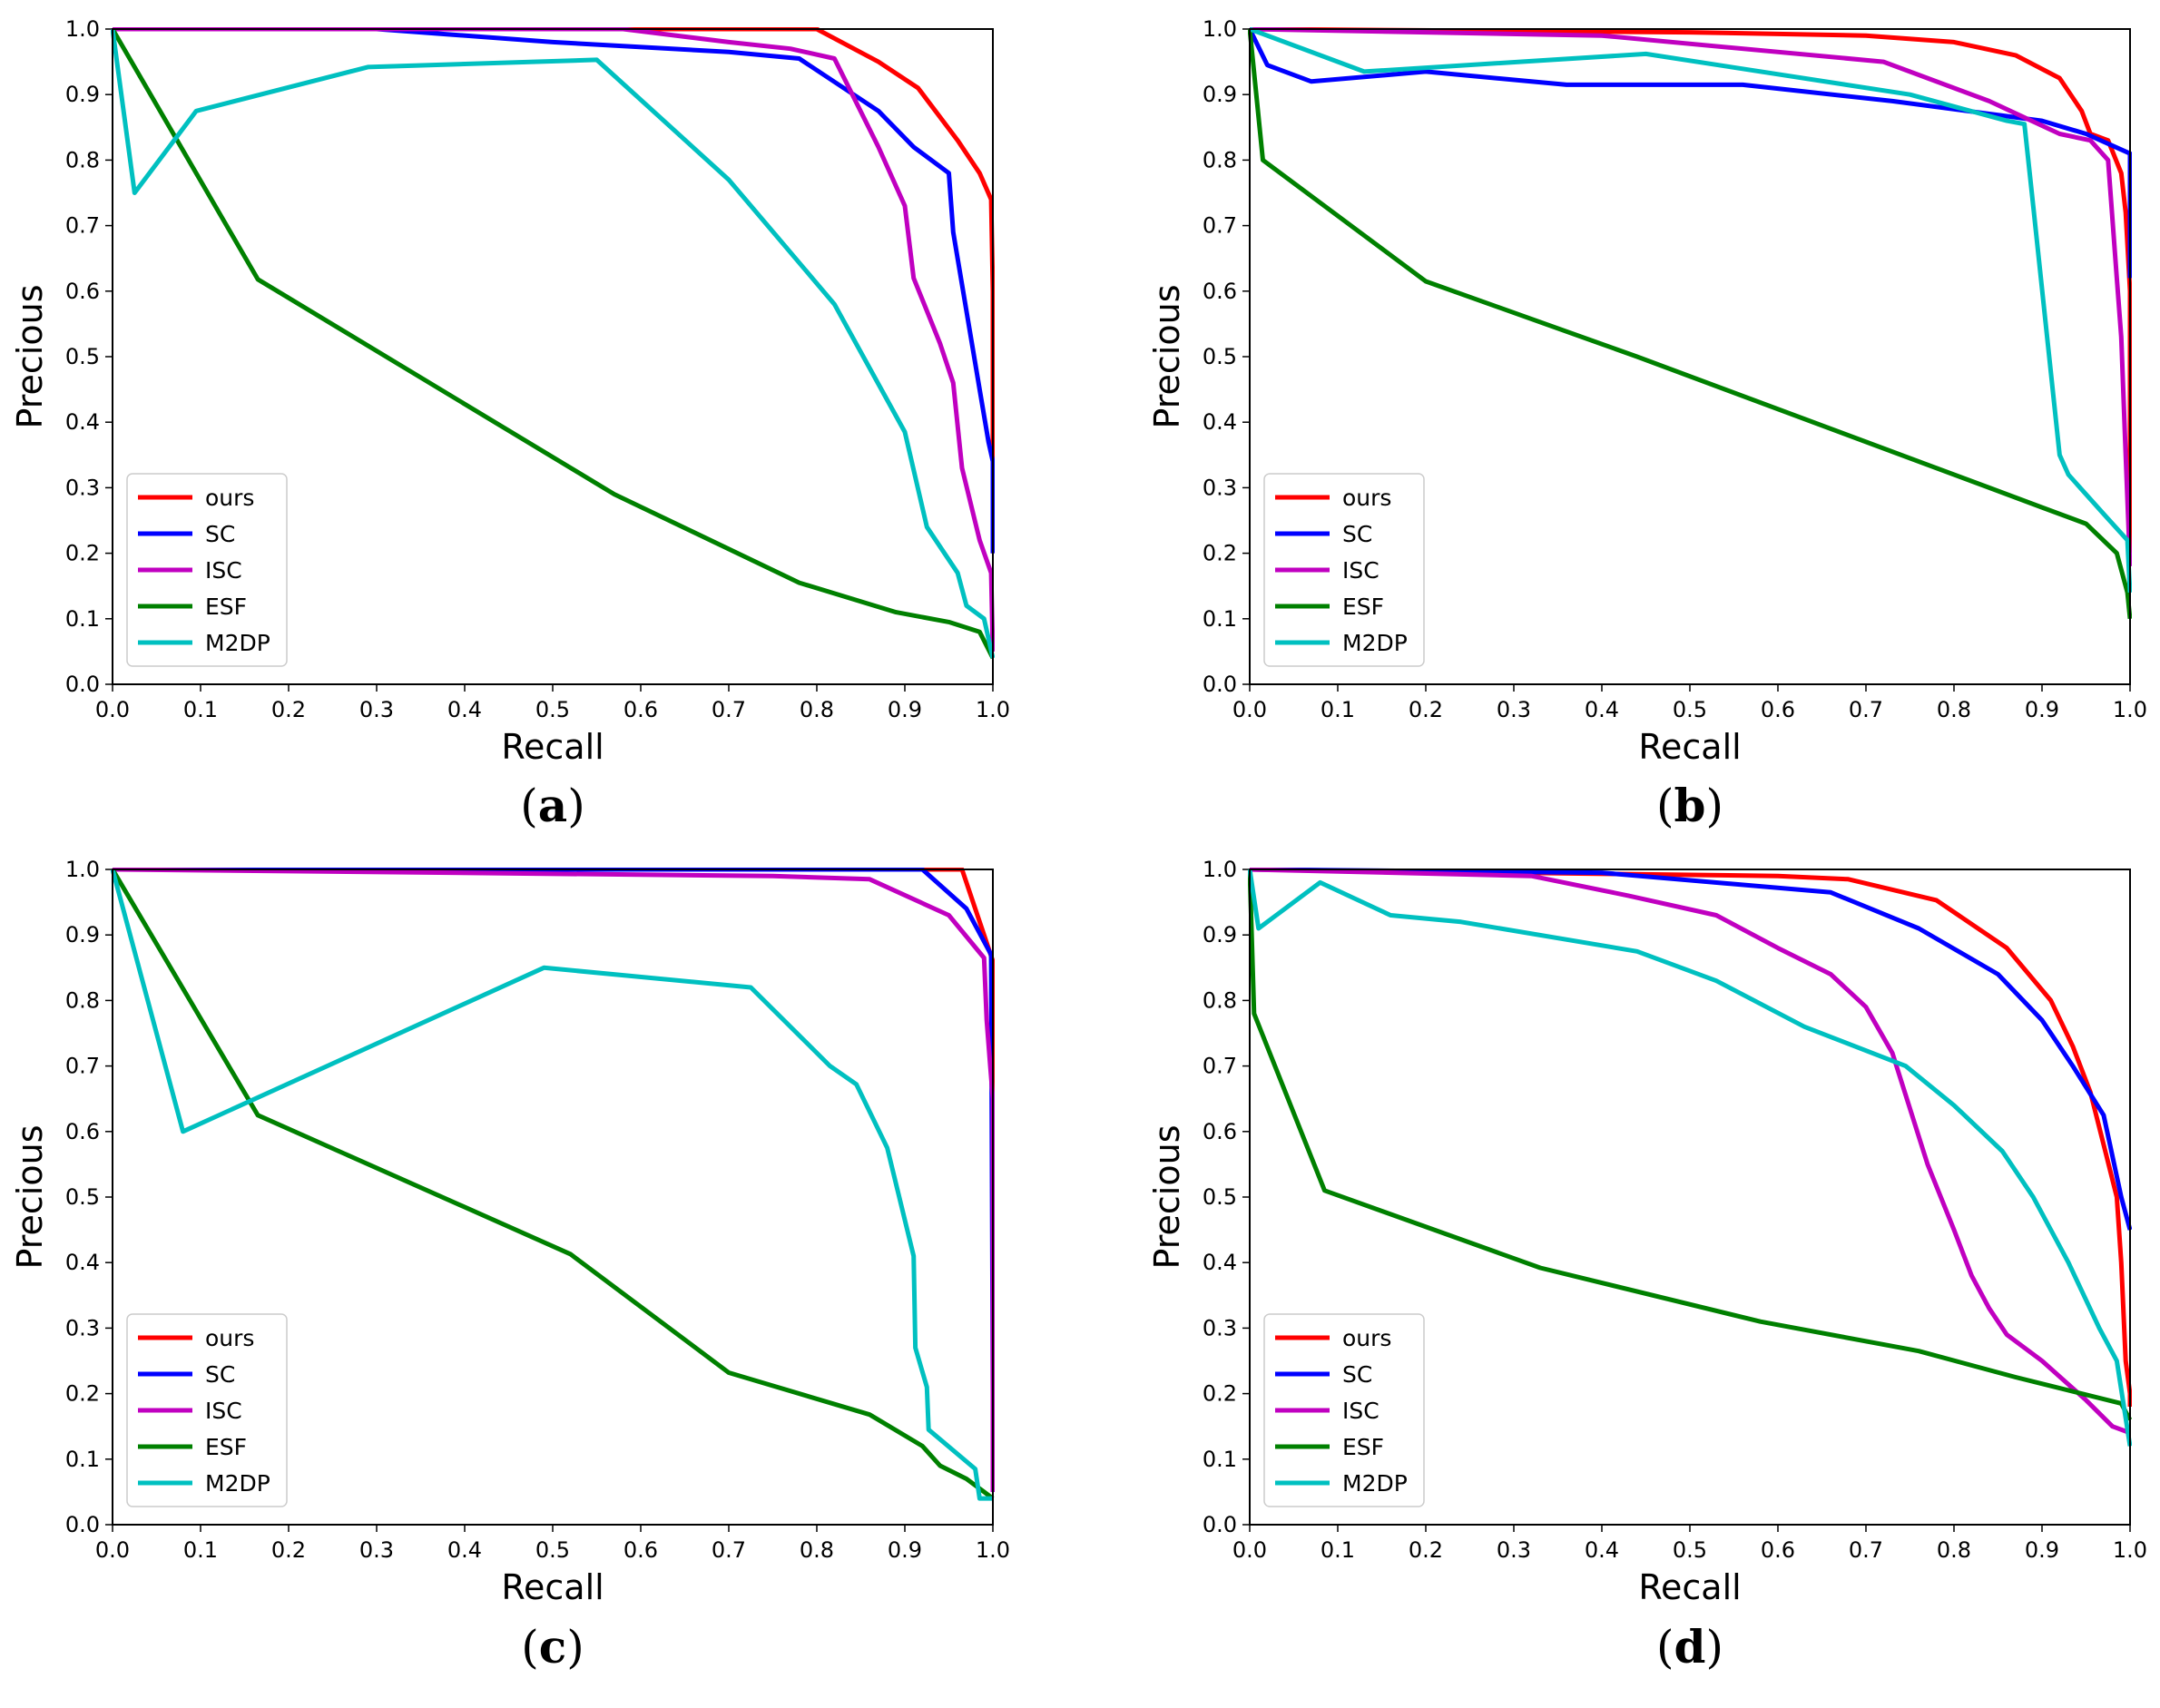 Image resolution: width=2160 pixels, height=1708 pixels. Describe the element at coordinates (82, 1327) in the screenshot. I see `y-tick-label: 0.3` at that location.